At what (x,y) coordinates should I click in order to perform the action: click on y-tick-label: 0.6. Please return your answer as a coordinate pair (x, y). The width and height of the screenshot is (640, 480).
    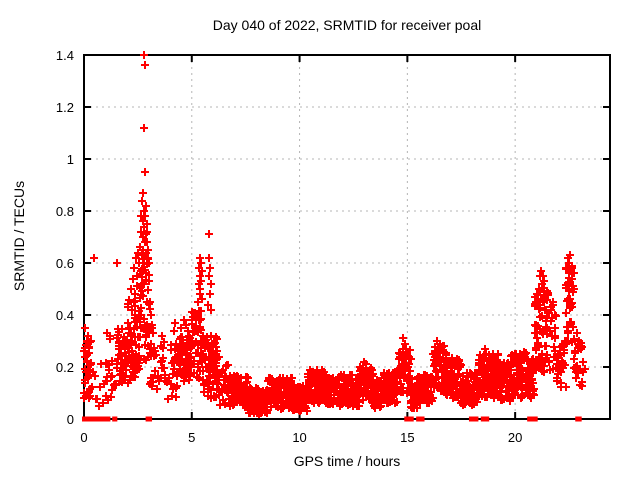
    Looking at the image, I should click on (65, 263).